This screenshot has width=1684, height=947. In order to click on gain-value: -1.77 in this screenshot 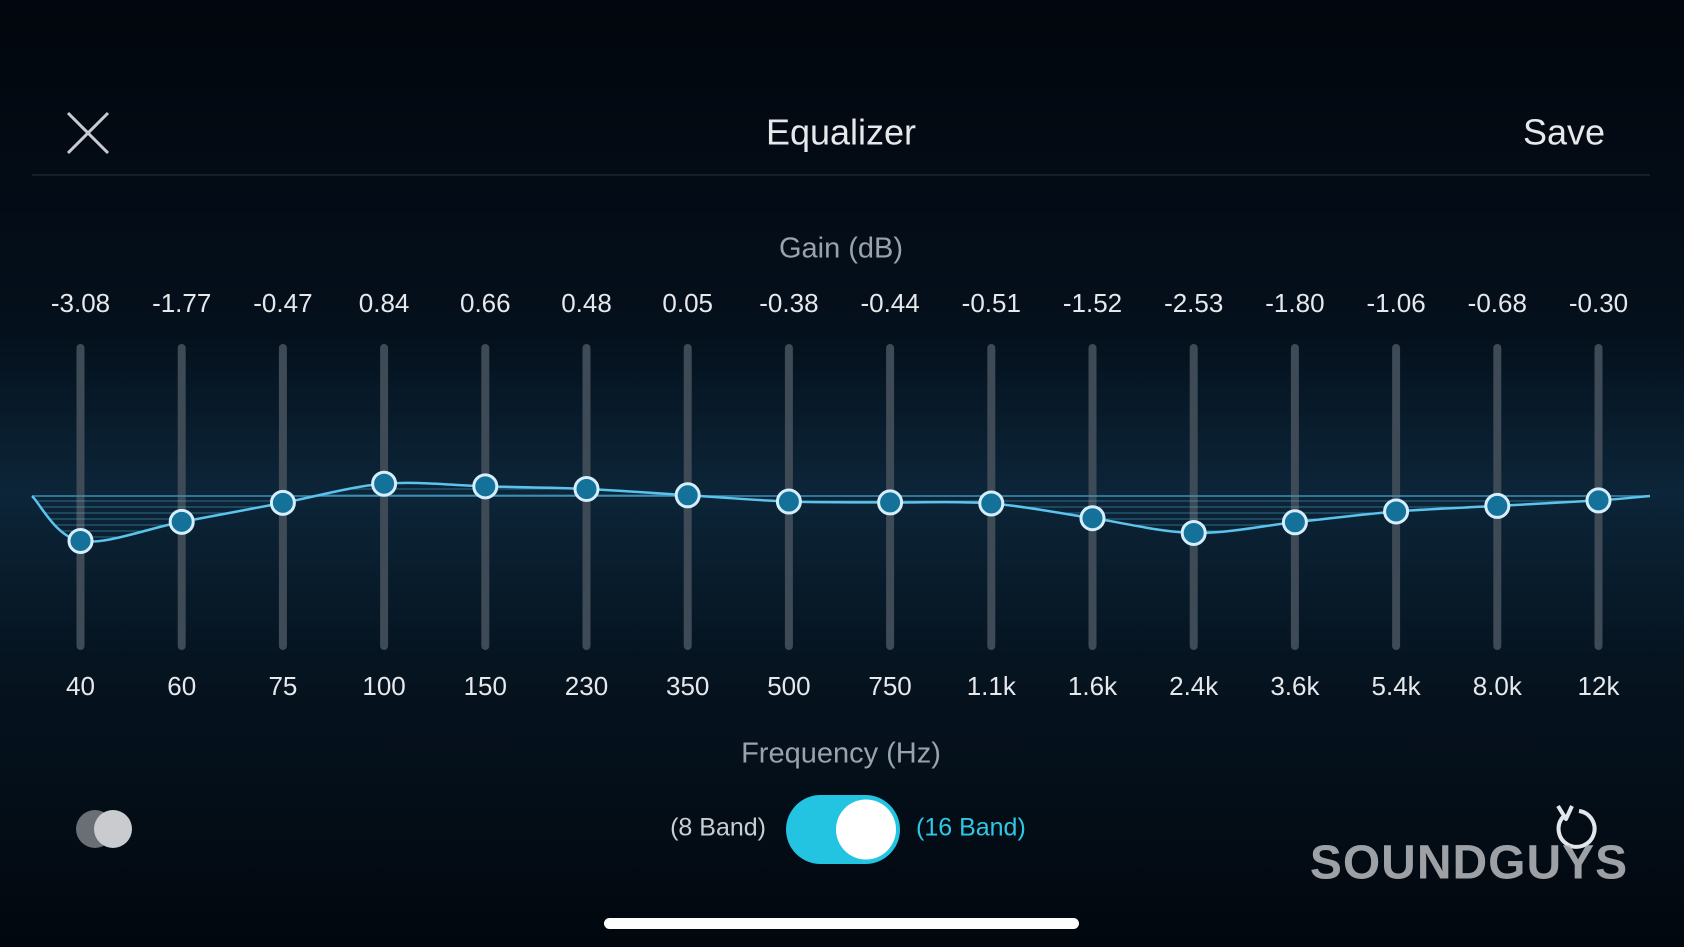, I will do `click(181, 303)`.